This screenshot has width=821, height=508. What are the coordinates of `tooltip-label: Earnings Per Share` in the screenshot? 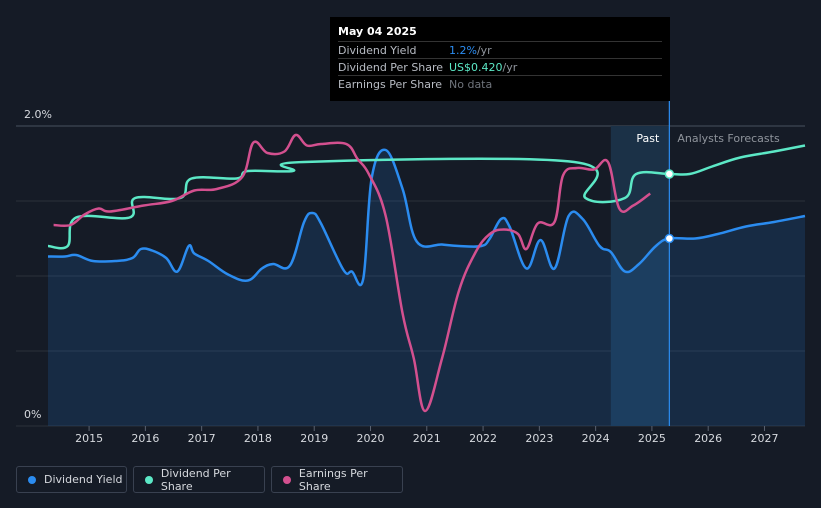 It's located at (390, 84).